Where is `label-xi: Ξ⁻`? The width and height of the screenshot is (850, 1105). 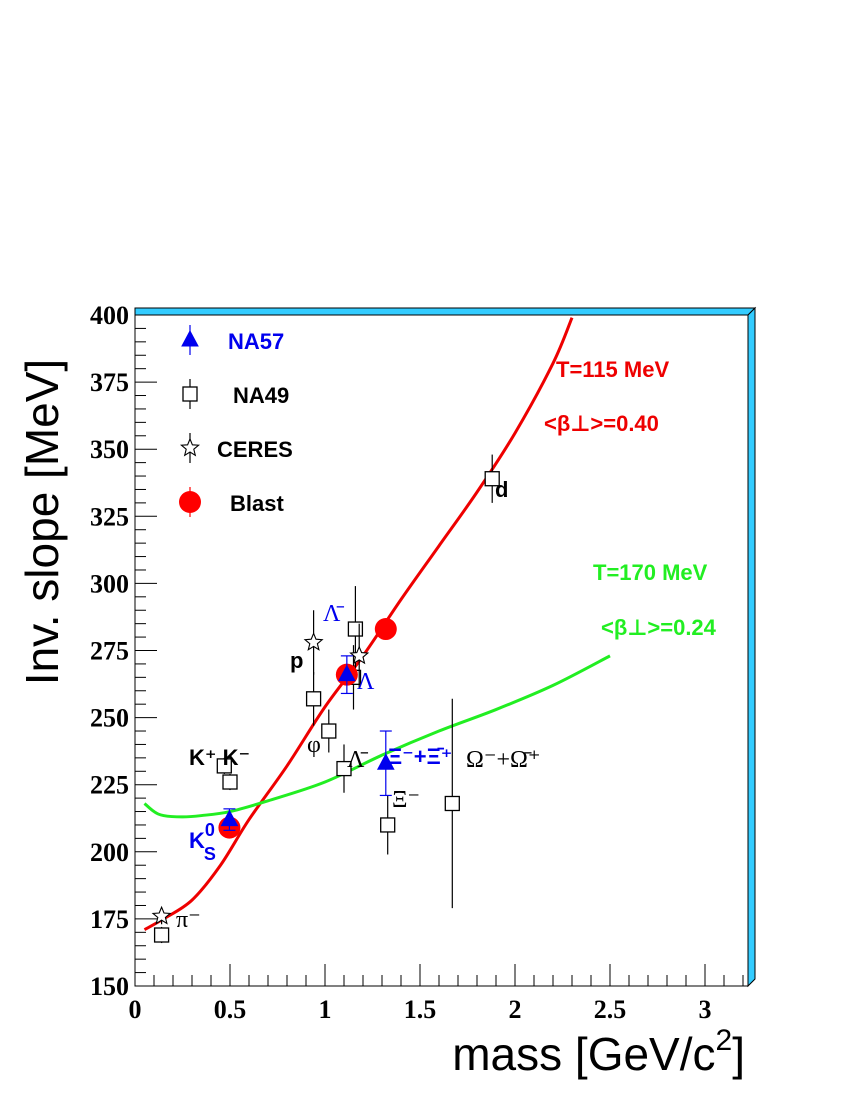
label-xi: Ξ⁻ is located at coordinates (406, 800).